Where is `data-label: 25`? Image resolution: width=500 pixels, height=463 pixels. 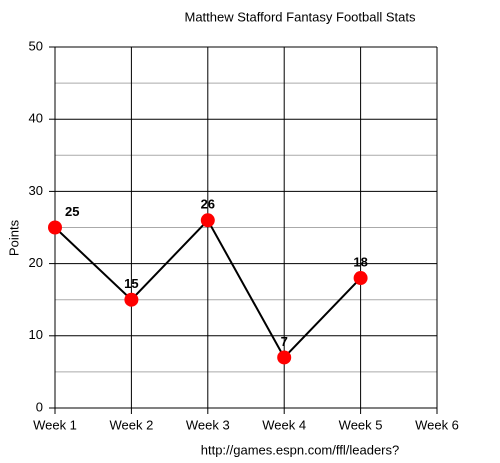
data-label: 25 is located at coordinates (72, 211).